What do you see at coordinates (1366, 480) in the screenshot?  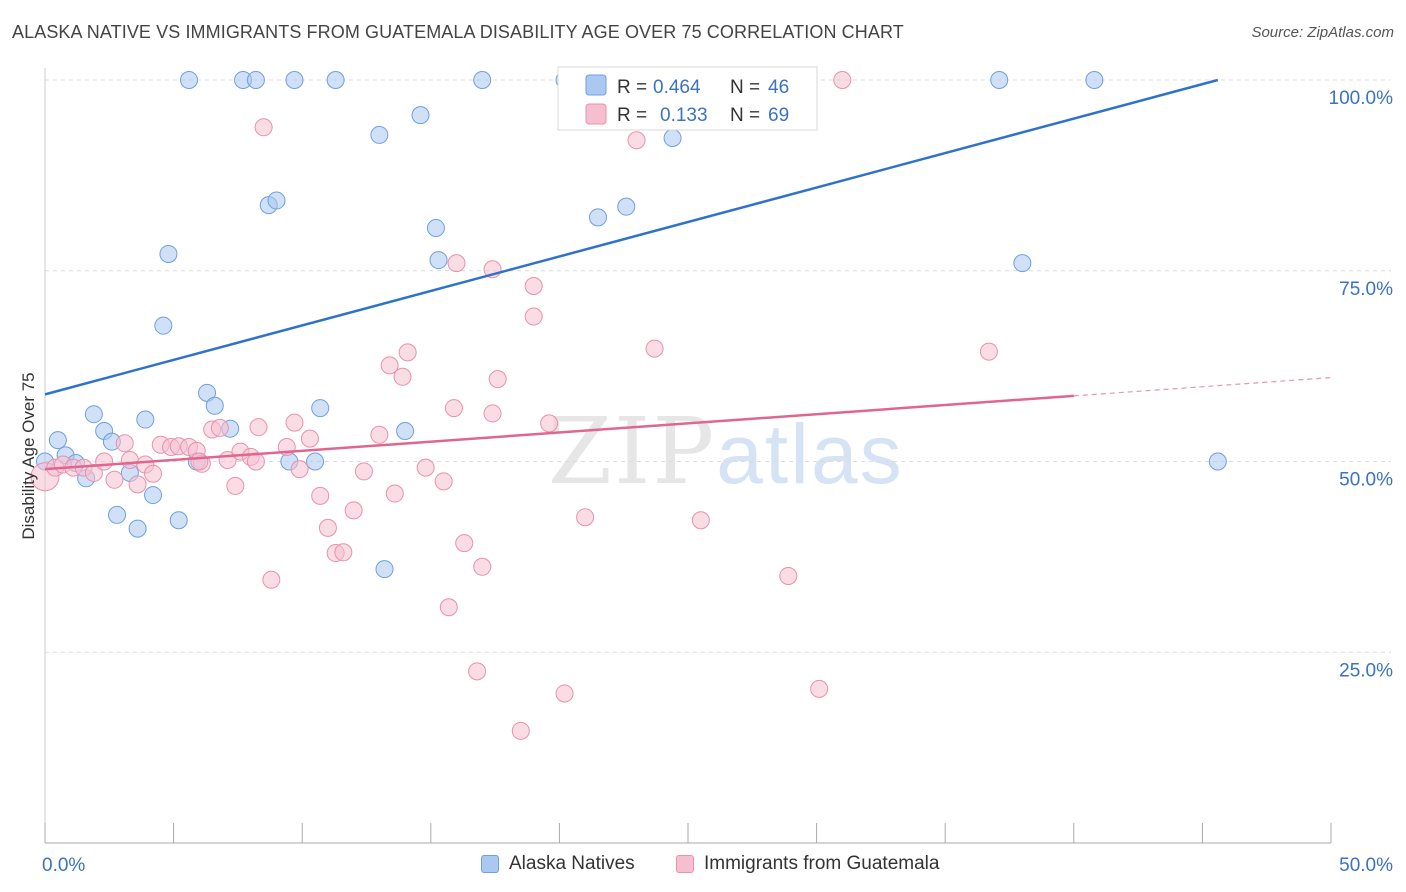 I see `y-tick-label-1: 50.0%` at bounding box center [1366, 480].